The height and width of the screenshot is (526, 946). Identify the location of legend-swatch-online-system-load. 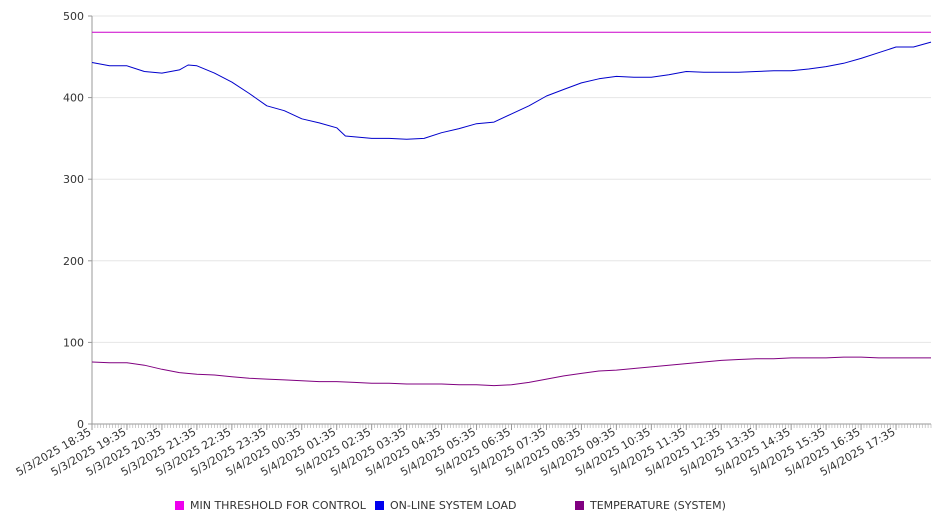
(379, 505).